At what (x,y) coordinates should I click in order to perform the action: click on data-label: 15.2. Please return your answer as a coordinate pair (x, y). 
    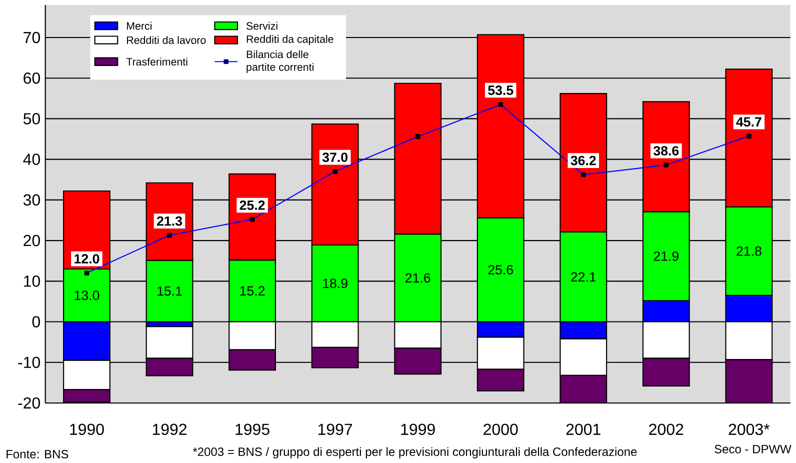
    Looking at the image, I should click on (252, 291).